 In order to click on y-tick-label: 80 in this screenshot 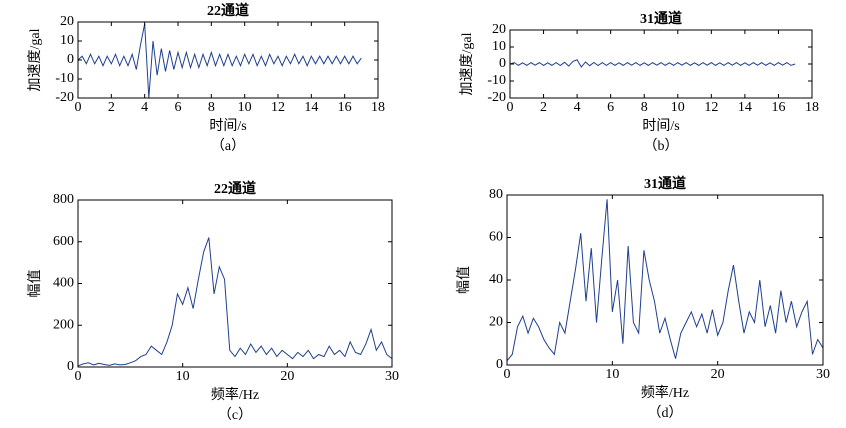, I will do `click(496, 194)`.